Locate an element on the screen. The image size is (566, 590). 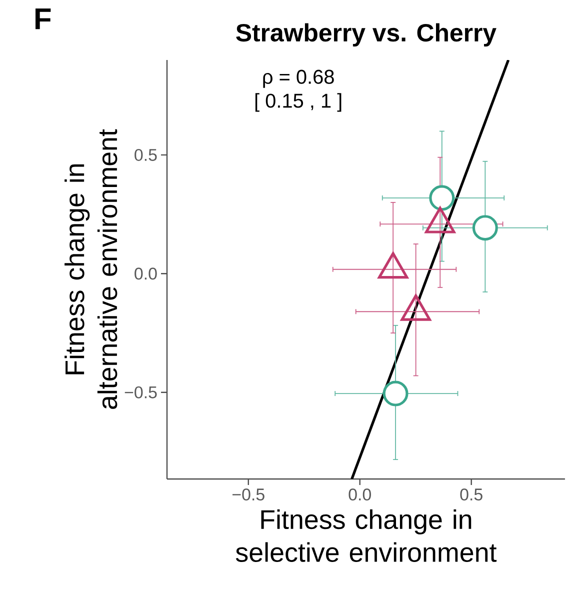
annotation: ρ = 0.68 is located at coordinates (298, 79).